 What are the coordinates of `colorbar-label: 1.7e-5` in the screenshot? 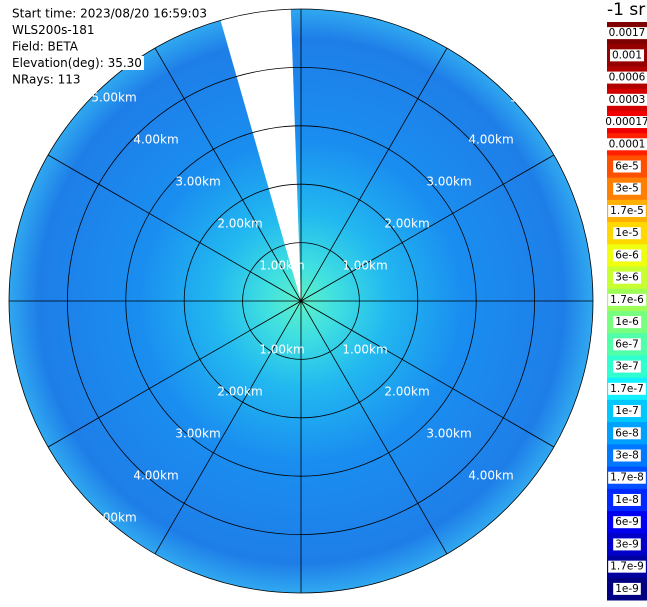 It's located at (627, 211).